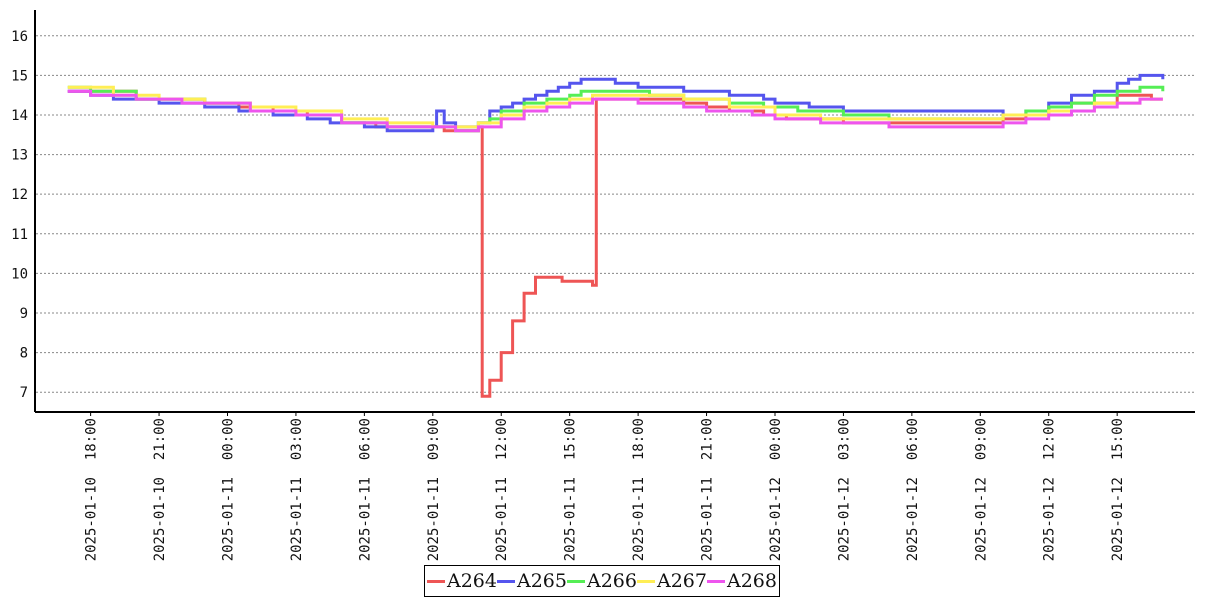 This screenshot has width=1207, height=600. Describe the element at coordinates (228, 489) in the screenshot. I see `x-tick-label: 2025-01-11 00:00` at that location.